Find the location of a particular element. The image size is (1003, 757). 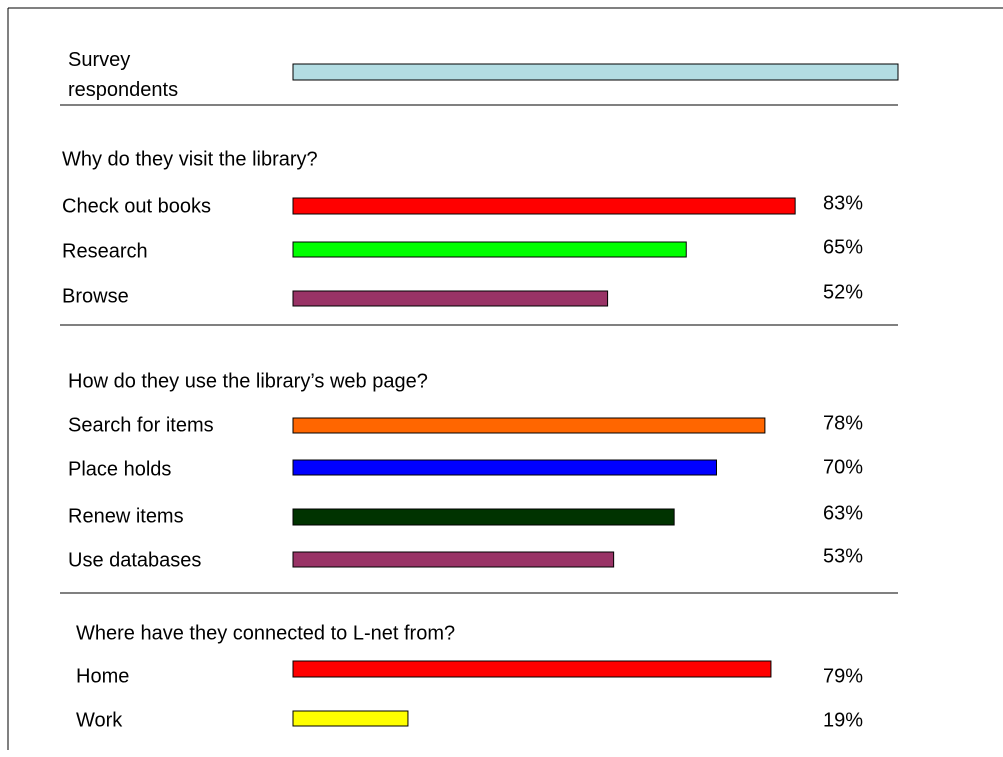

value-label: 19% is located at coordinates (843, 720).